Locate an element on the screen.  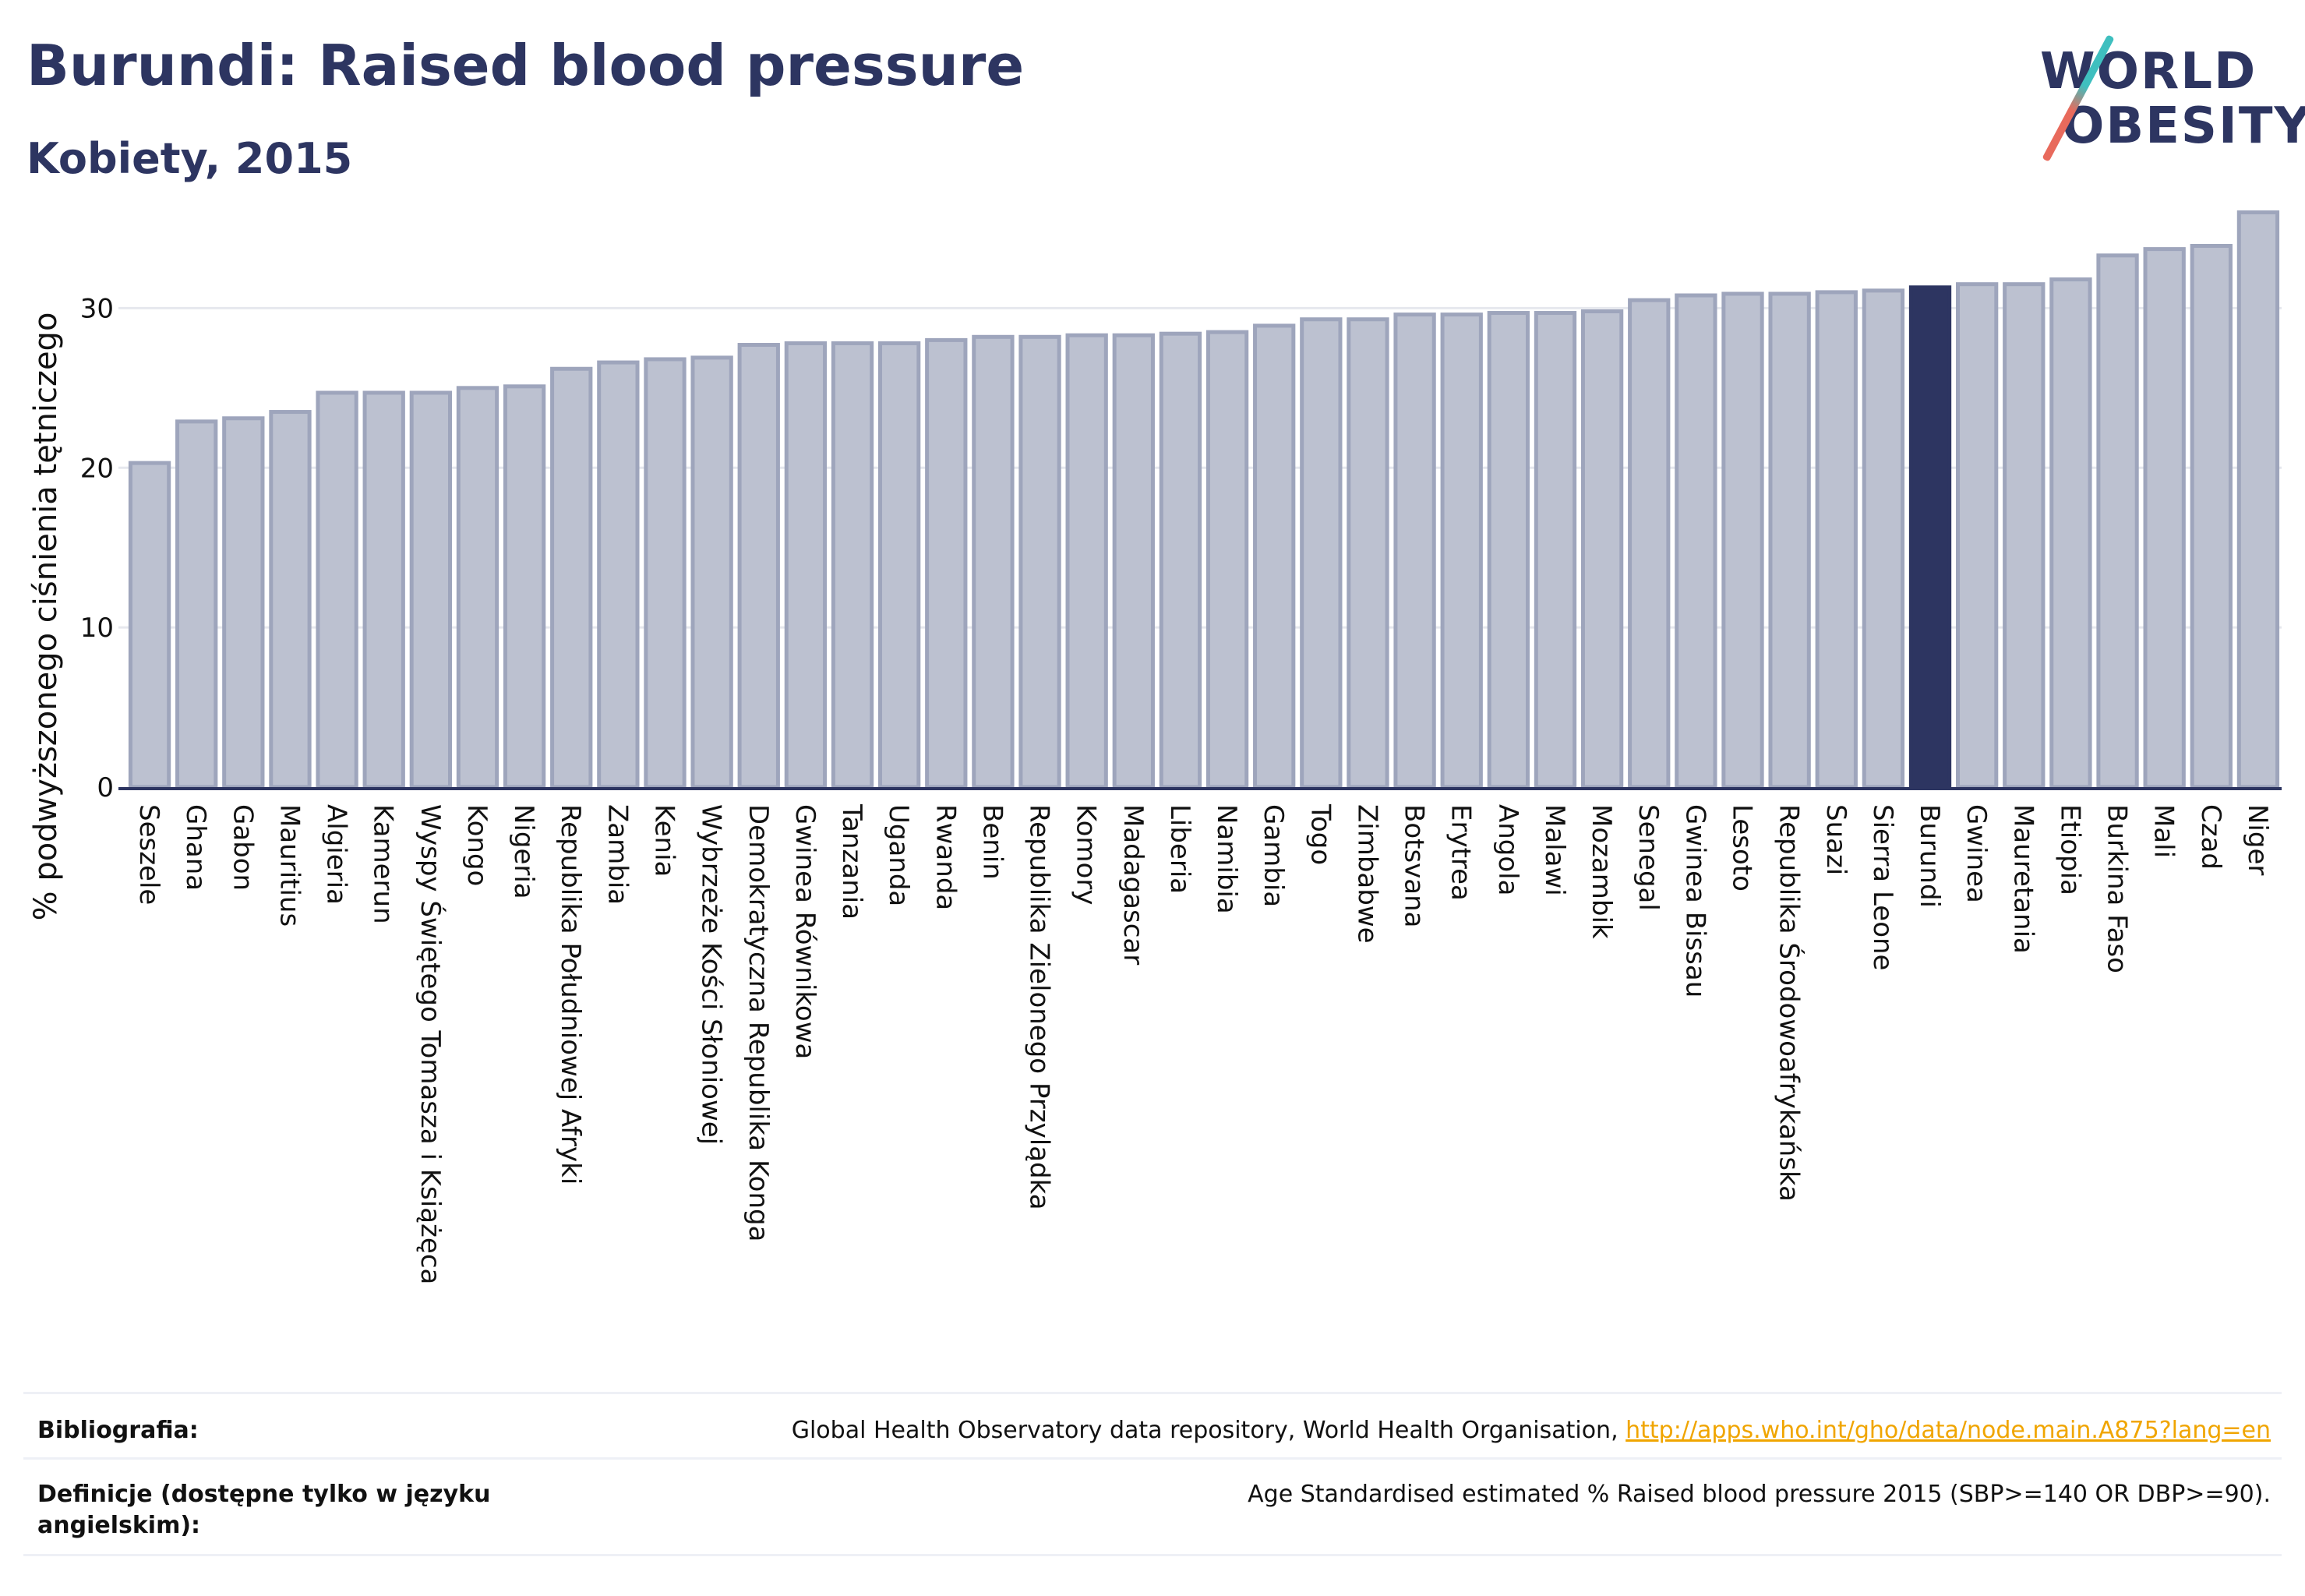
page-subtitle: Kobiety, 2015 is located at coordinates (189, 158).